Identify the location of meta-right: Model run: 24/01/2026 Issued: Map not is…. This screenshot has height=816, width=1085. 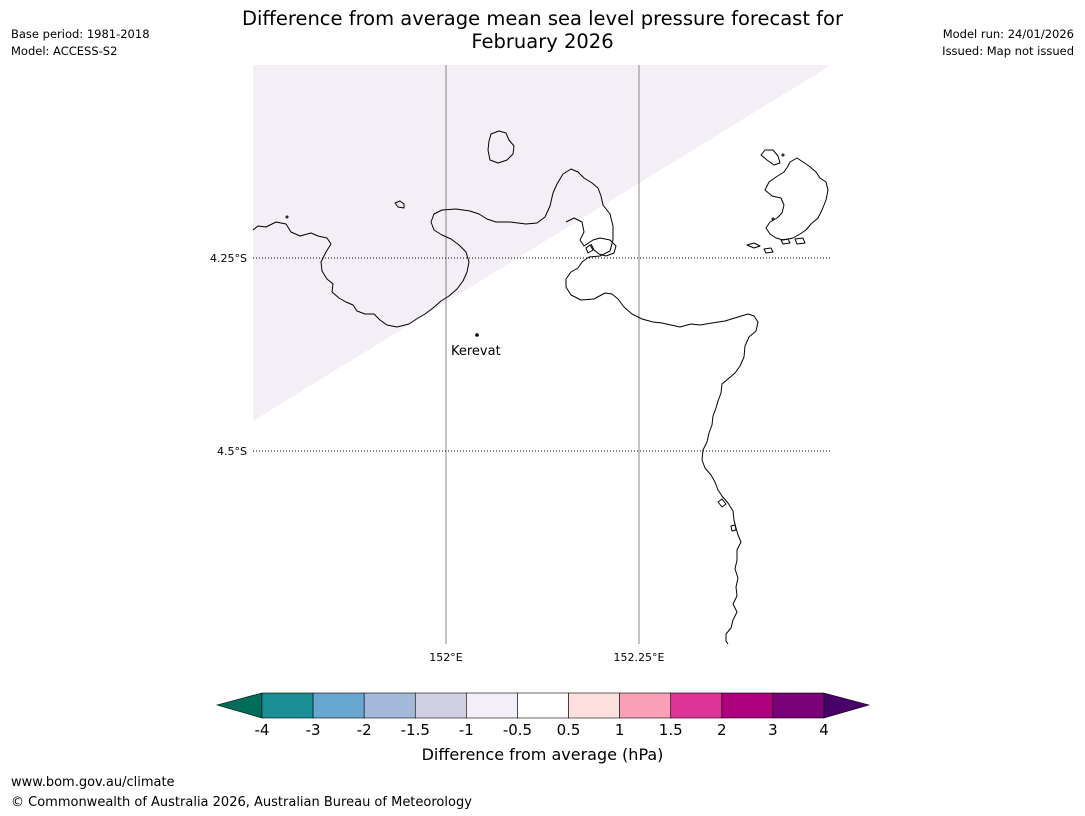
(1008, 43).